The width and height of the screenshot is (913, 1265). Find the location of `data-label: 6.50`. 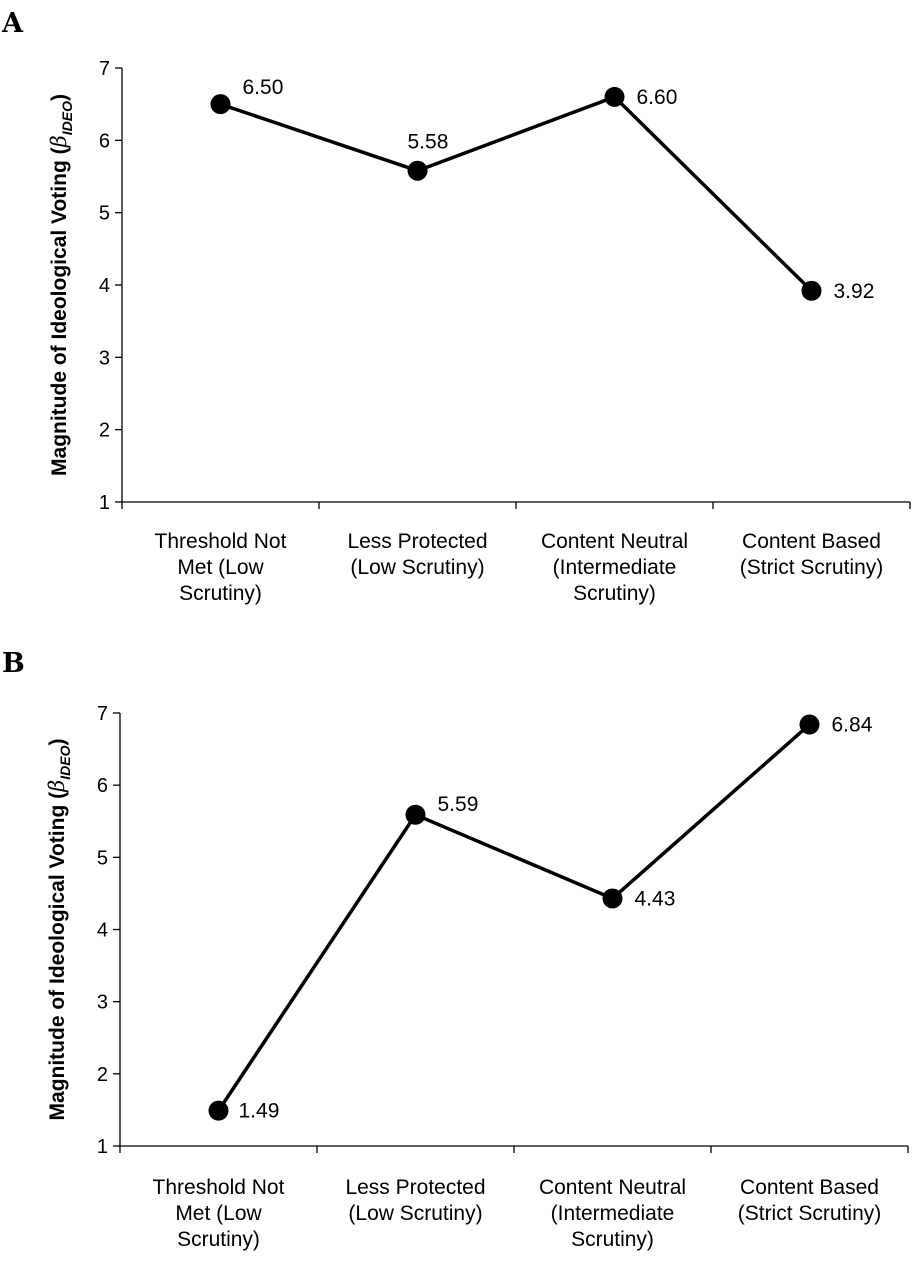

data-label: 6.50 is located at coordinates (263, 87).